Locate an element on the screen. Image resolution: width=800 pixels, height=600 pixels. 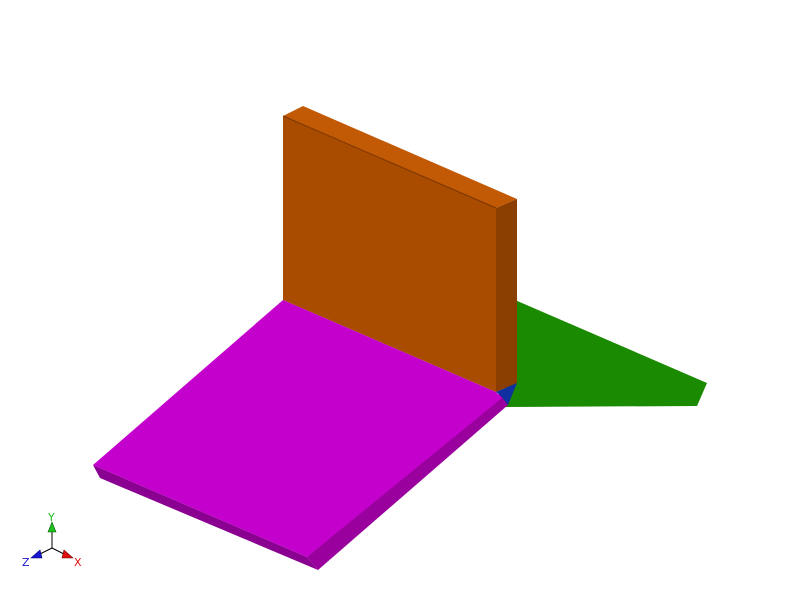
magenta-base-front-edge is located at coordinates (205, 517).